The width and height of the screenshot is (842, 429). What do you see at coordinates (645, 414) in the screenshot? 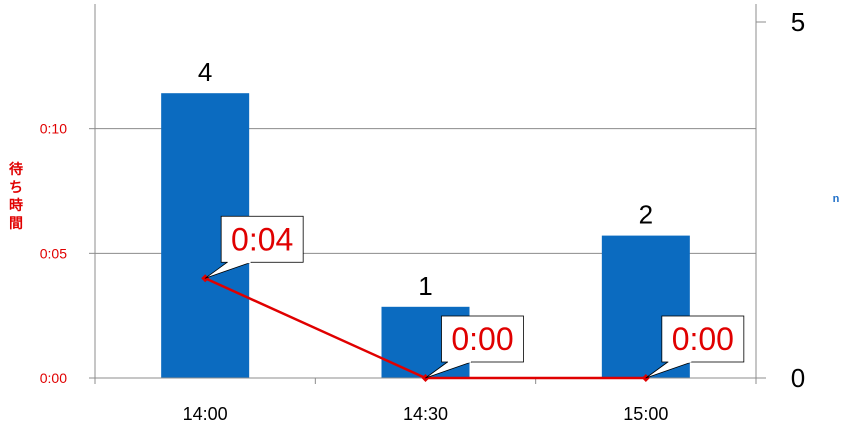
I see `x-tick-label: 15:00` at bounding box center [645, 414].